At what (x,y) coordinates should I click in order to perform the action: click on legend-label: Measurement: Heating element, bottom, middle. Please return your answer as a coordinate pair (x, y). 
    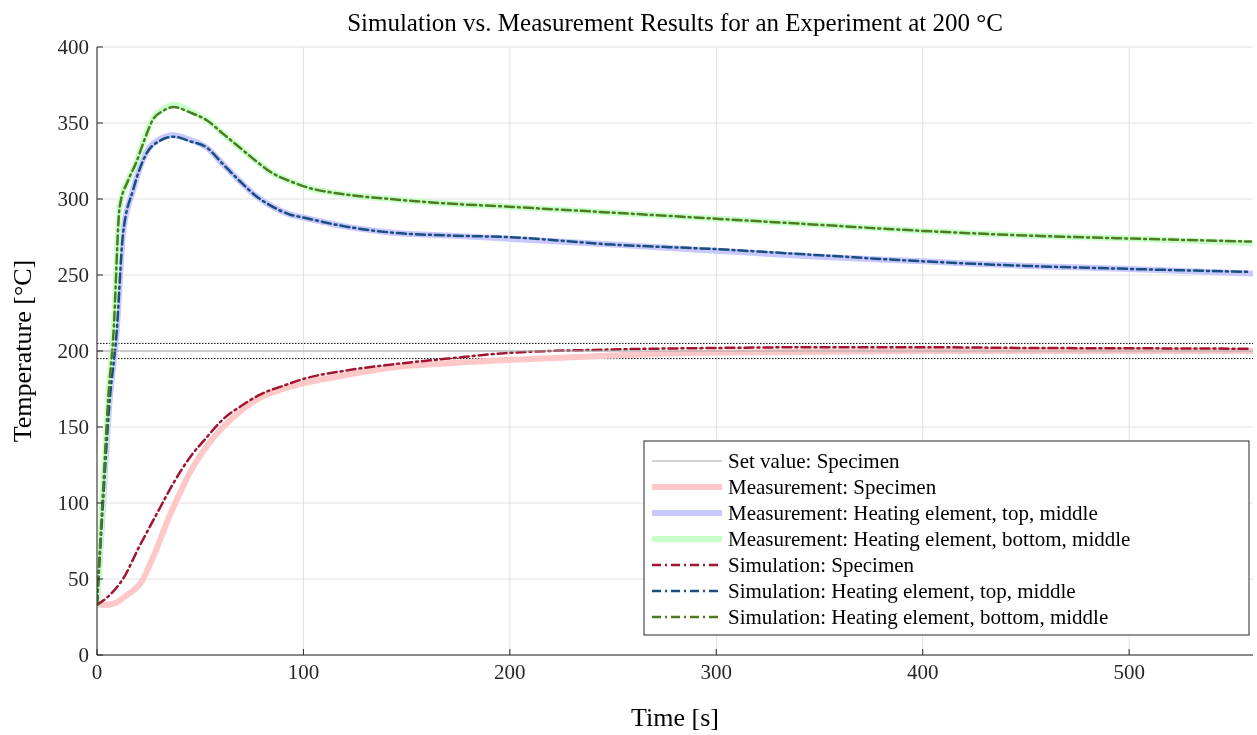
    Looking at the image, I should click on (929, 539).